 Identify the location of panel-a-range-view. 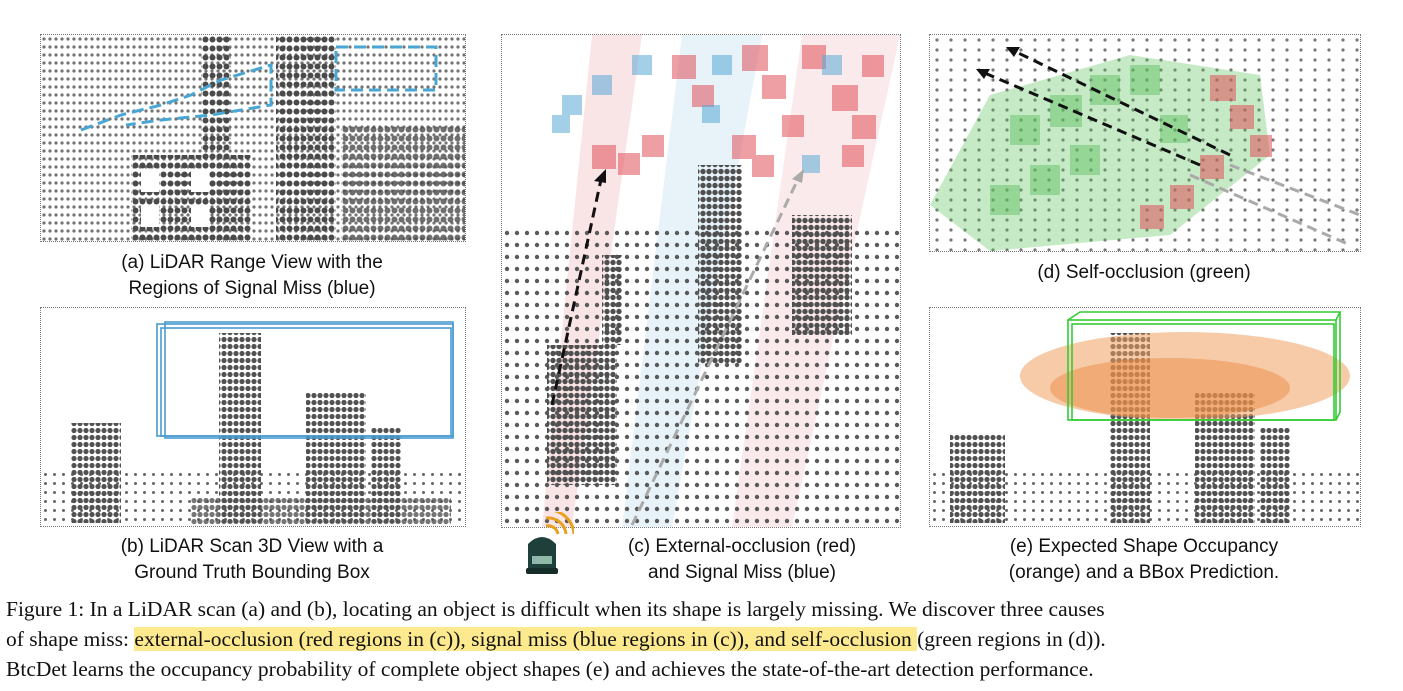
(253, 138).